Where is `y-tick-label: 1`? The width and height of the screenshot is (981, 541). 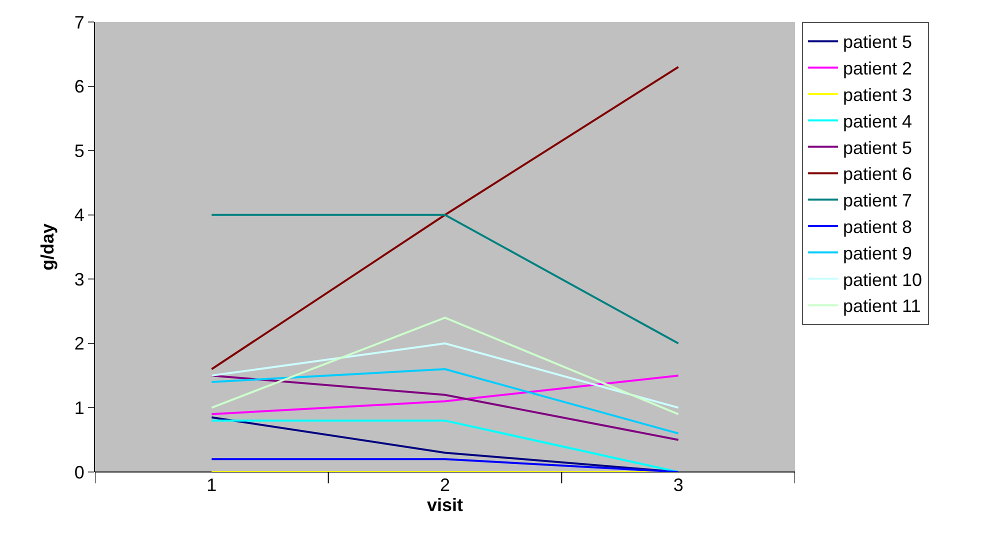 y-tick-label: 1 is located at coordinates (79, 408).